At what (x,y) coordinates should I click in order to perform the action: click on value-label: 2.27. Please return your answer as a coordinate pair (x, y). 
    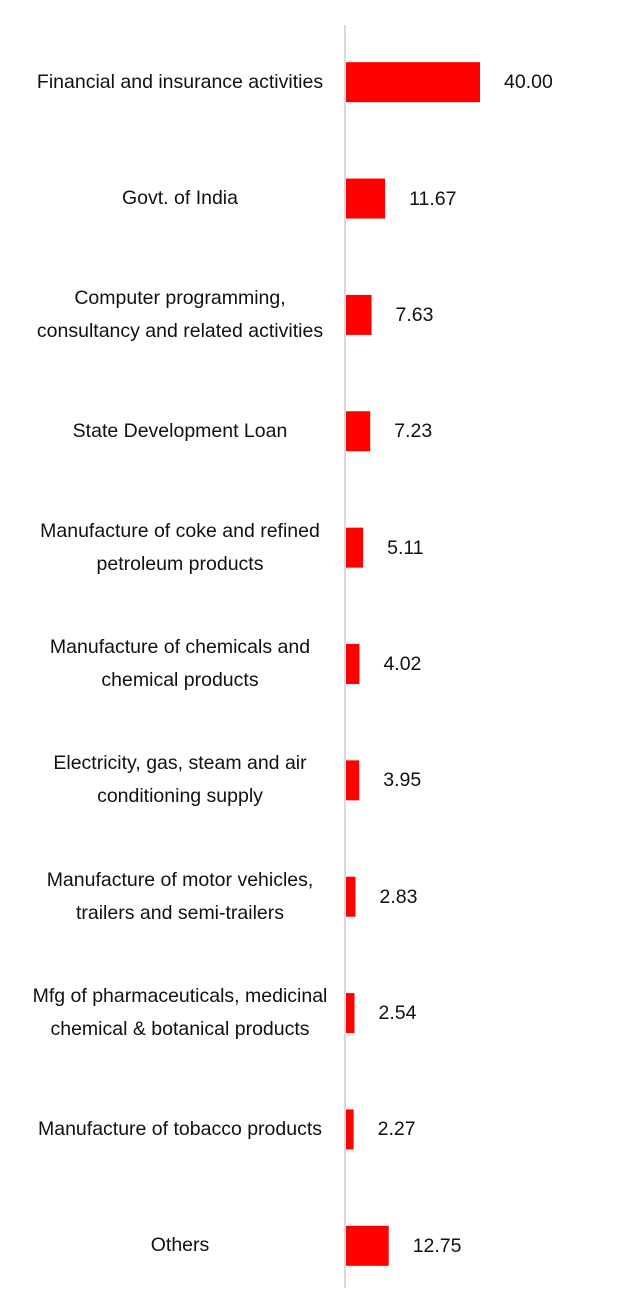
    Looking at the image, I should click on (396, 1129).